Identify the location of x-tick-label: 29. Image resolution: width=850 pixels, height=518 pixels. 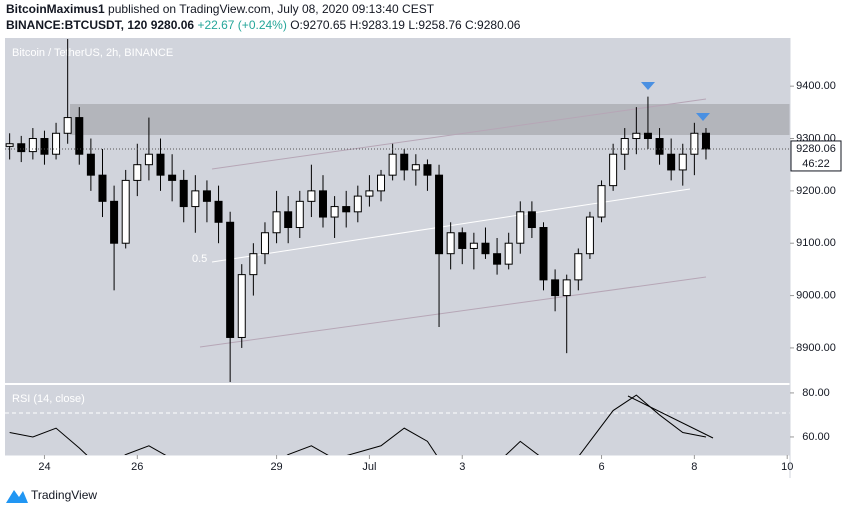
(276, 467).